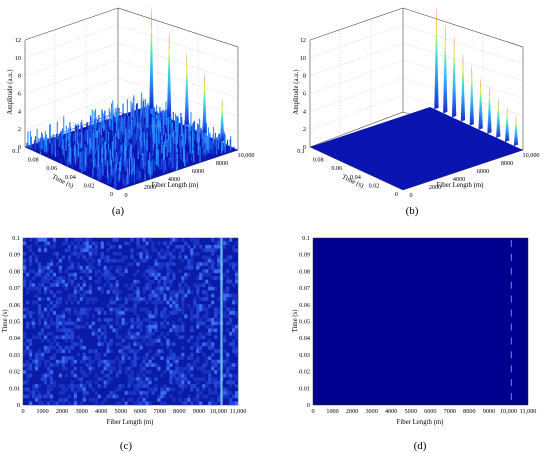  Describe the element at coordinates (221, 321) in the screenshot. I see `panel-c-event-line` at that location.